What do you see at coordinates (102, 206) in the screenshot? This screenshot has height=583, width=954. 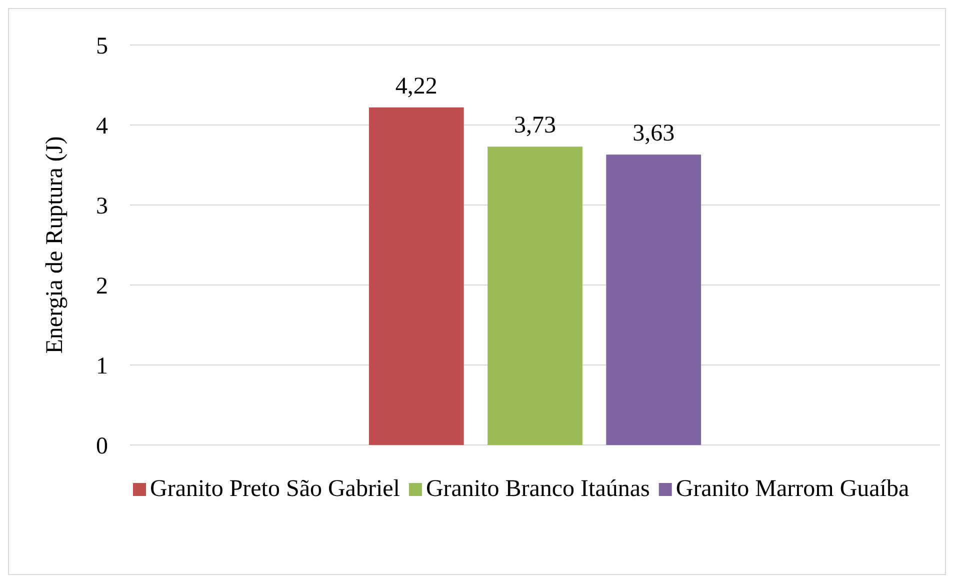 I see `y-tick-label: 3` at bounding box center [102, 206].